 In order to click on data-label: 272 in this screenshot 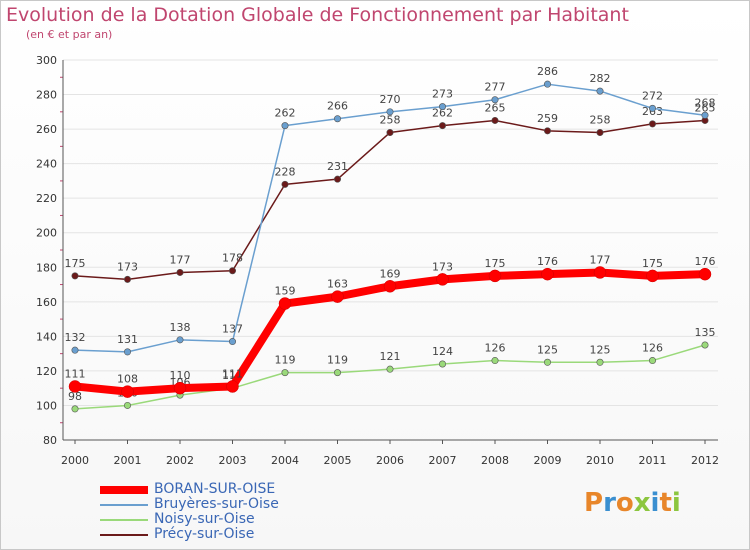, I will do `click(652, 95)`.